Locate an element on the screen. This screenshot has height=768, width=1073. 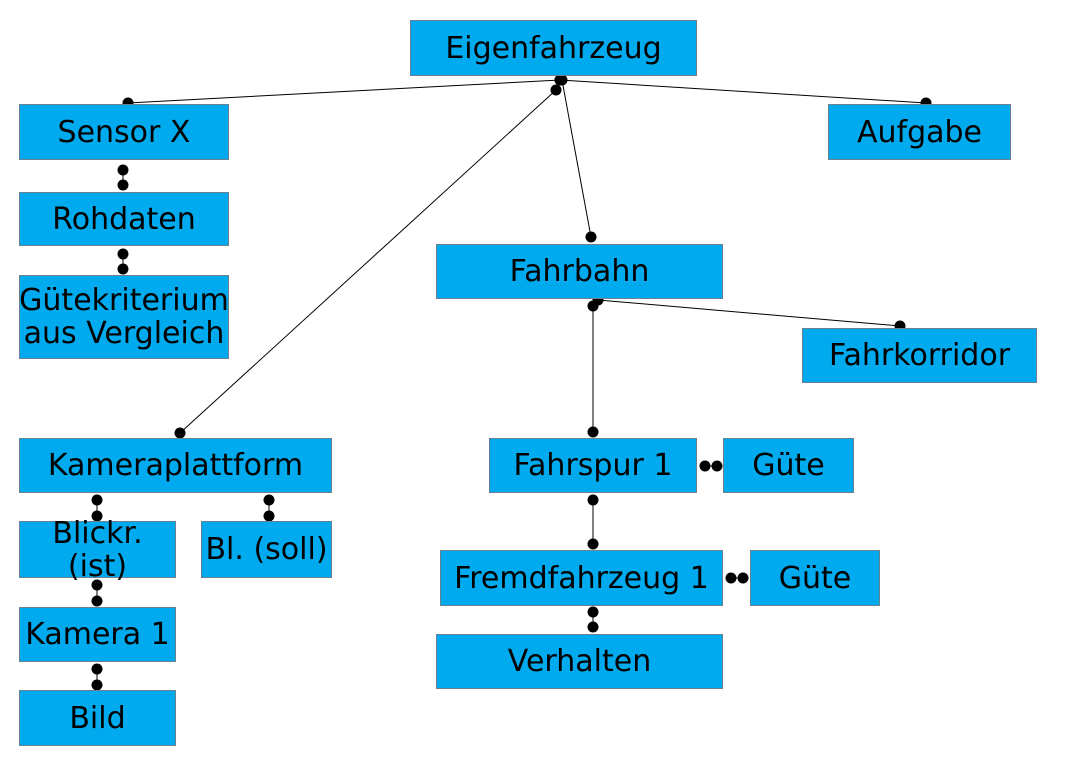
node-eigenfahrzeug: Eigenfahrzeug is located at coordinates (553, 48).